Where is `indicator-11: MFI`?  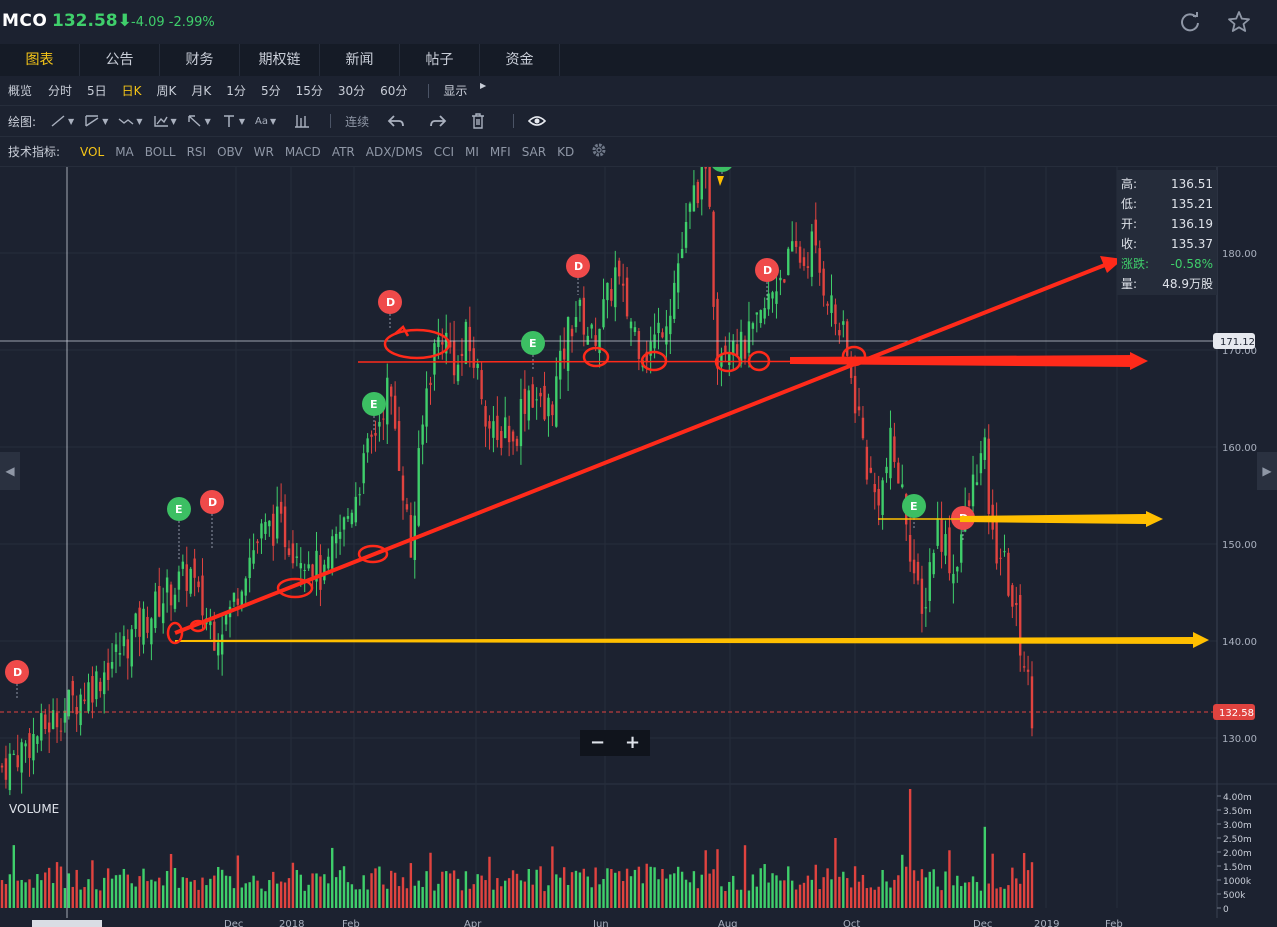
indicator-11: MFI is located at coordinates (500, 151).